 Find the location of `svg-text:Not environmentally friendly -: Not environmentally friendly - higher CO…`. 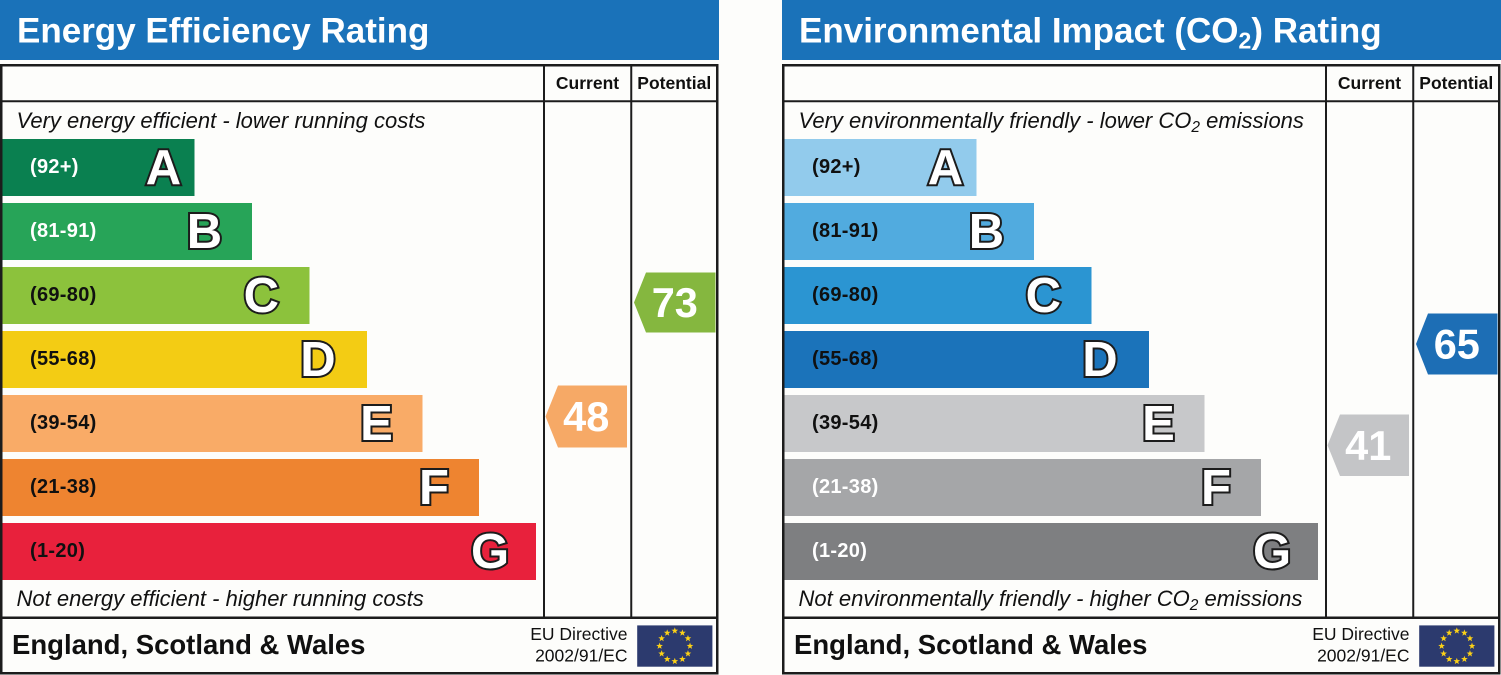

svg-text:Not environmentally friendly -: Not environmentally friendly - higher CO… is located at coordinates (1051, 600).